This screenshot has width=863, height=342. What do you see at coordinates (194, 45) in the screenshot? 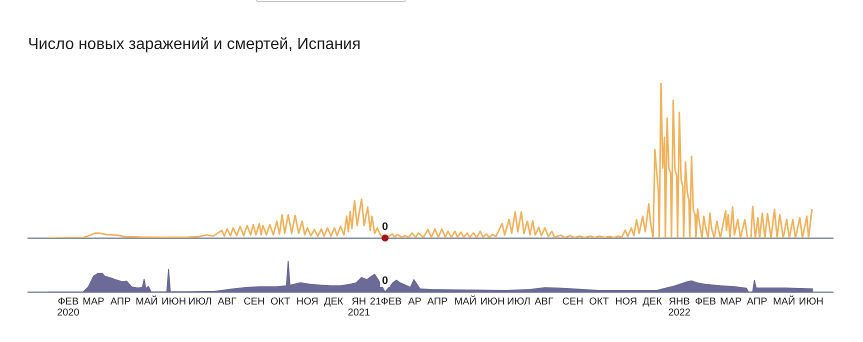
I see `chart-title: Число новых заражений и смертей, Испания` at bounding box center [194, 45].